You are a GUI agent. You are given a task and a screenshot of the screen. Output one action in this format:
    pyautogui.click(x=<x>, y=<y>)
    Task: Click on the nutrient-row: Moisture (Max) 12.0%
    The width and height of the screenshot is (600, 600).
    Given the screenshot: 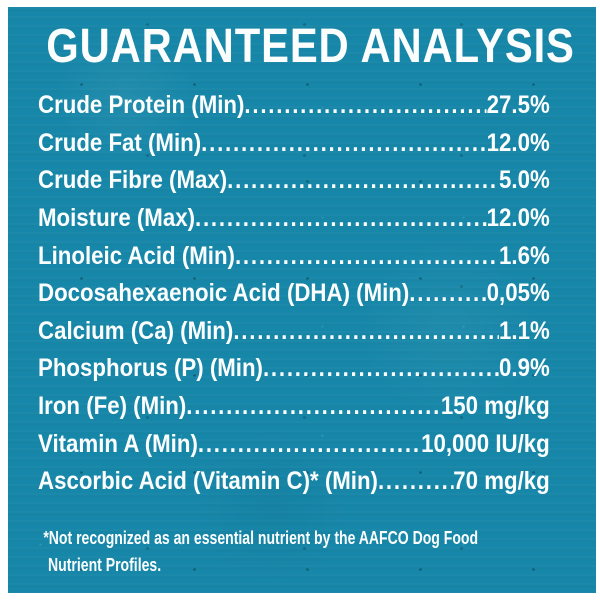 What is the action you would take?
    pyautogui.click(x=294, y=219)
    